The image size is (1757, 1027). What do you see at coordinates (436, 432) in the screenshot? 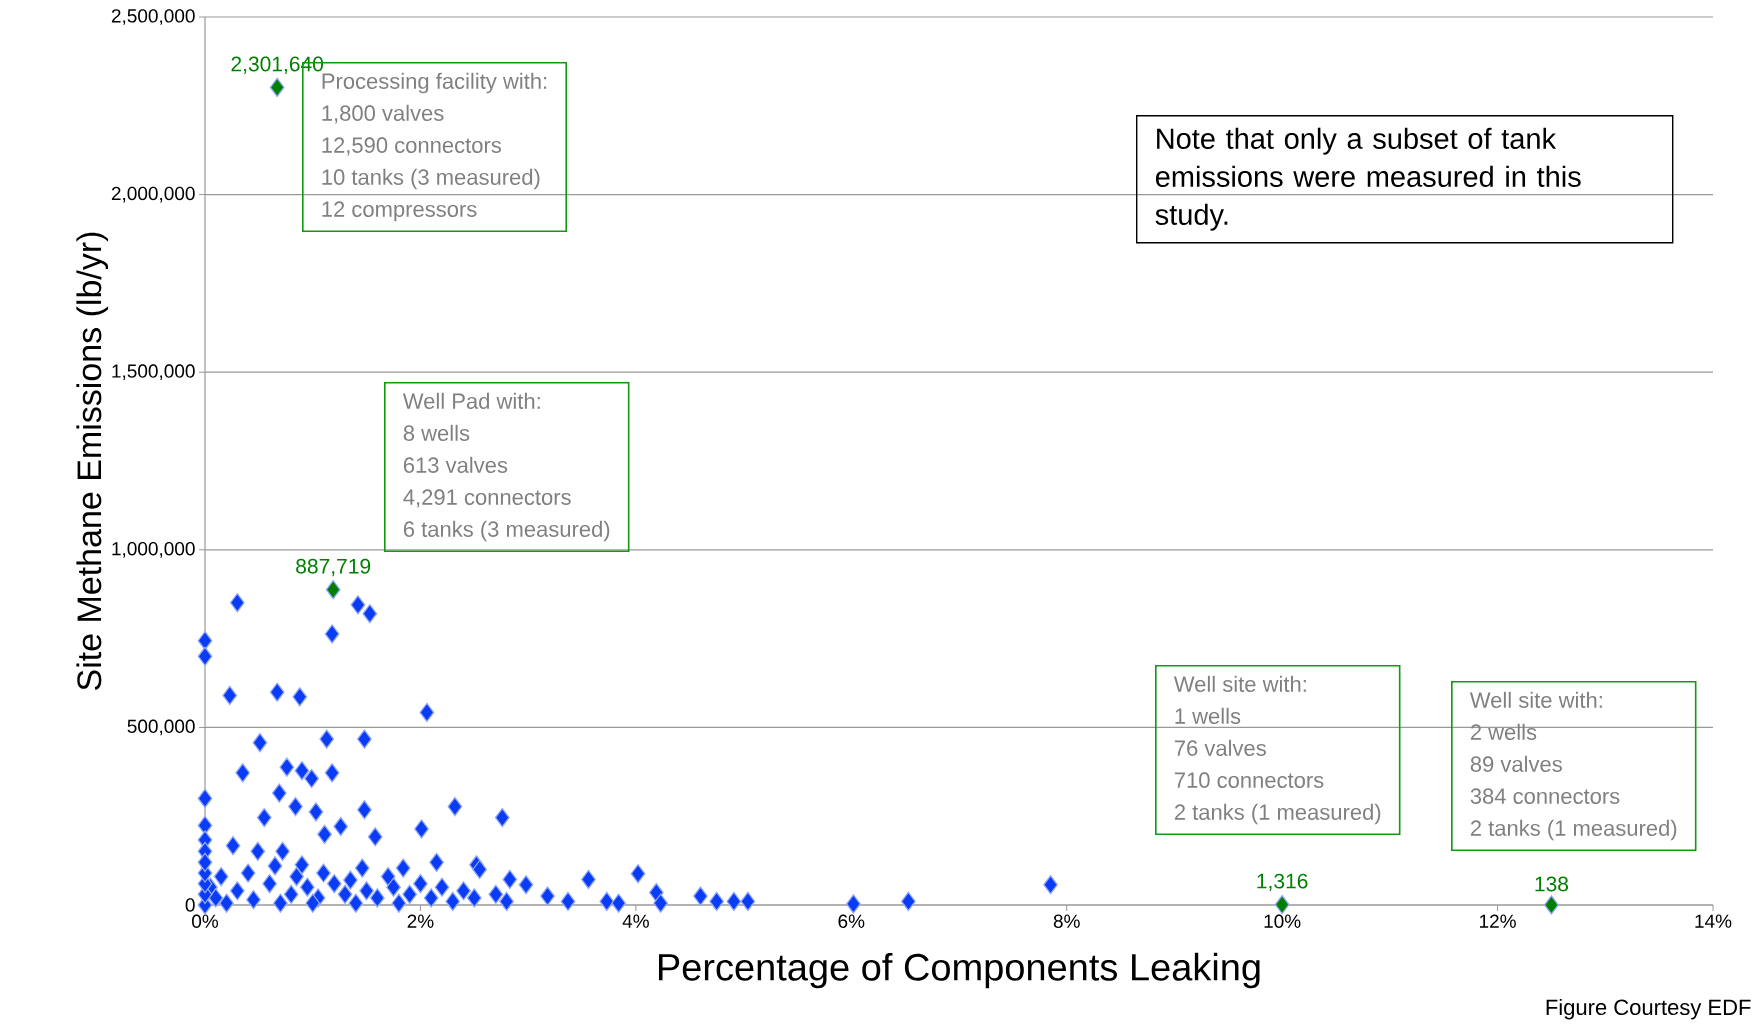
I see `annotation: 8 wells` at bounding box center [436, 432].